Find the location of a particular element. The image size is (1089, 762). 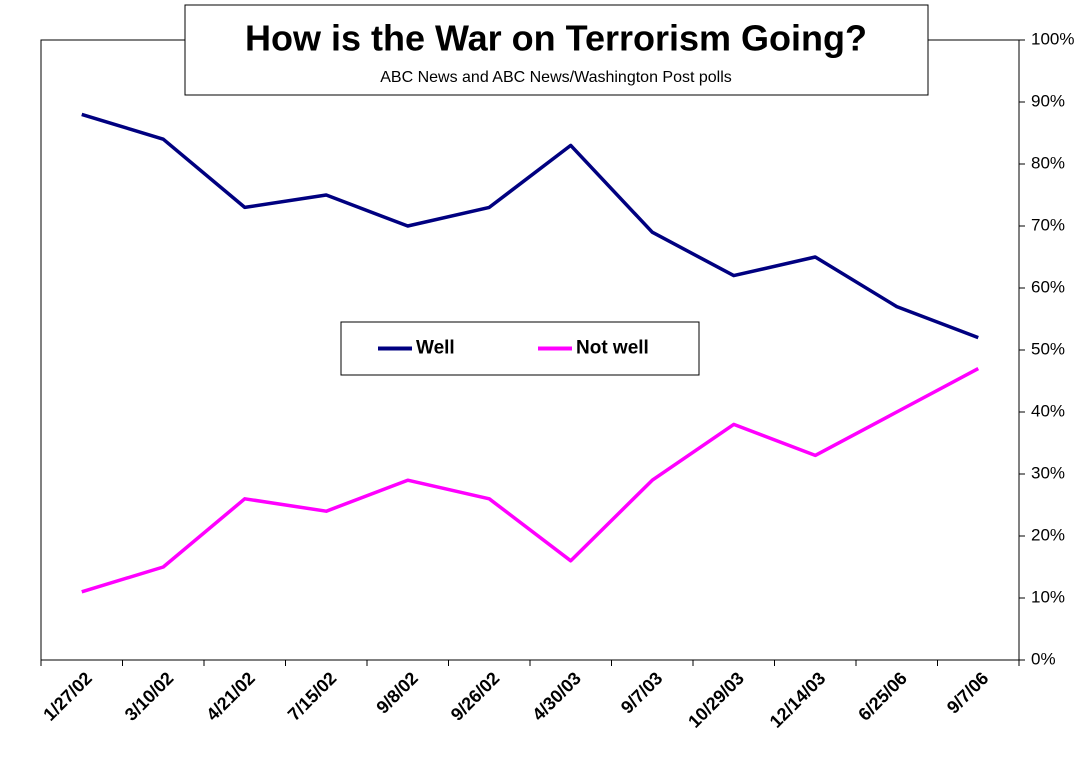

y-tick-label: 100% is located at coordinates (1052, 38).